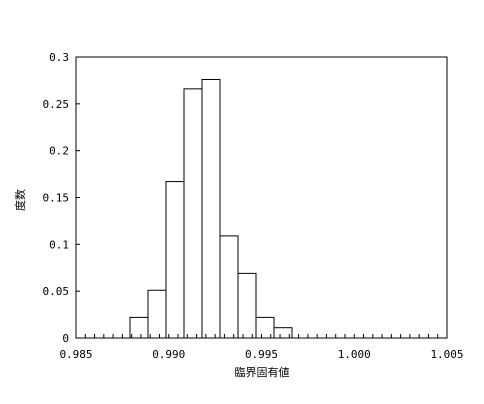 Image resolution: width=484 pixels, height=404 pixels. What do you see at coordinates (56, 104) in the screenshot?
I see `y-tick-label: 0.25` at bounding box center [56, 104].